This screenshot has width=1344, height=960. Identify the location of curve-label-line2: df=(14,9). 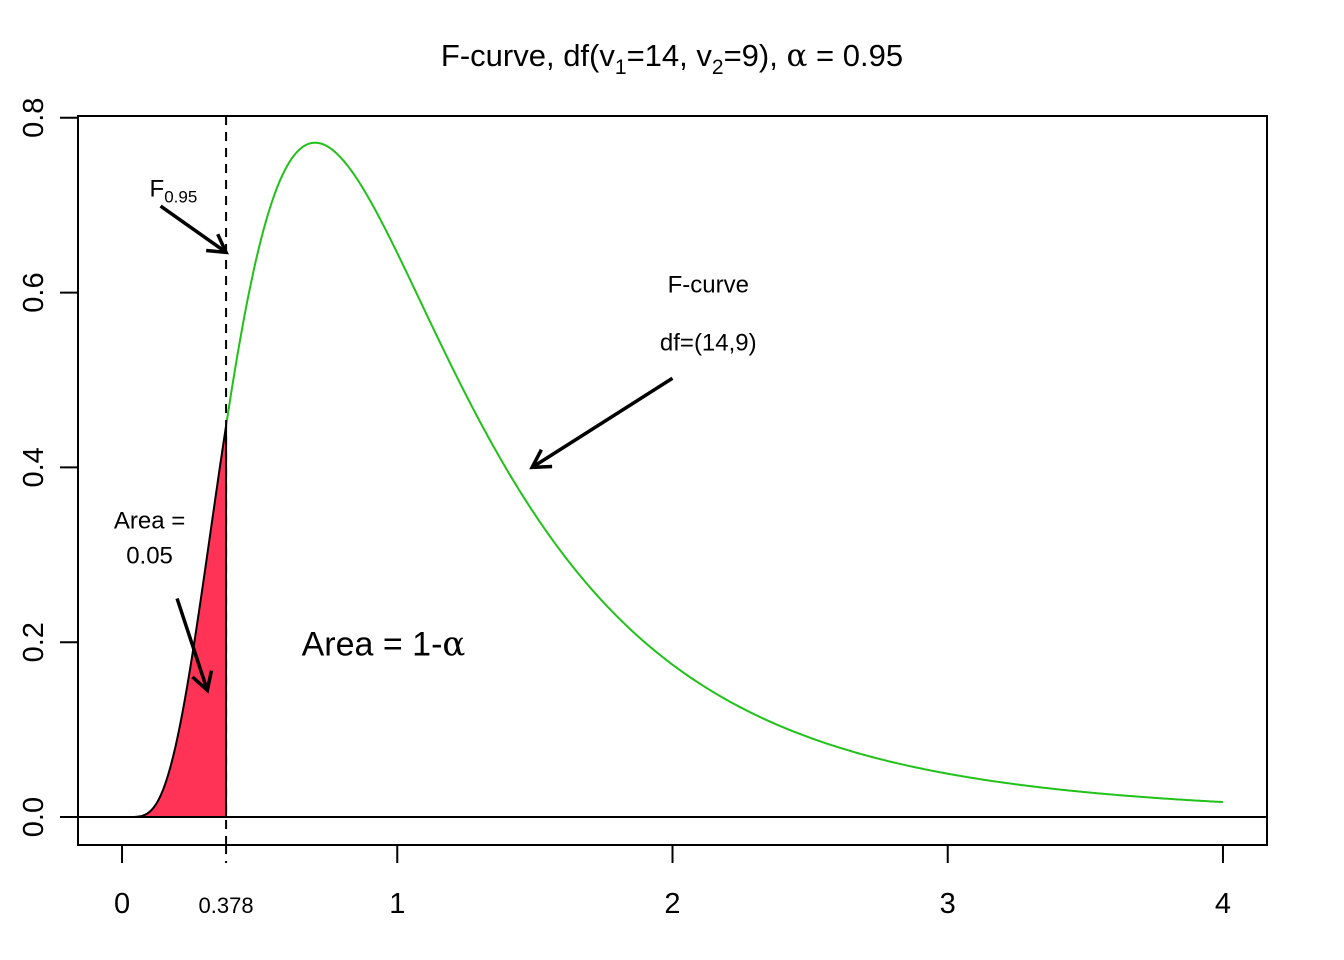
(708, 343).